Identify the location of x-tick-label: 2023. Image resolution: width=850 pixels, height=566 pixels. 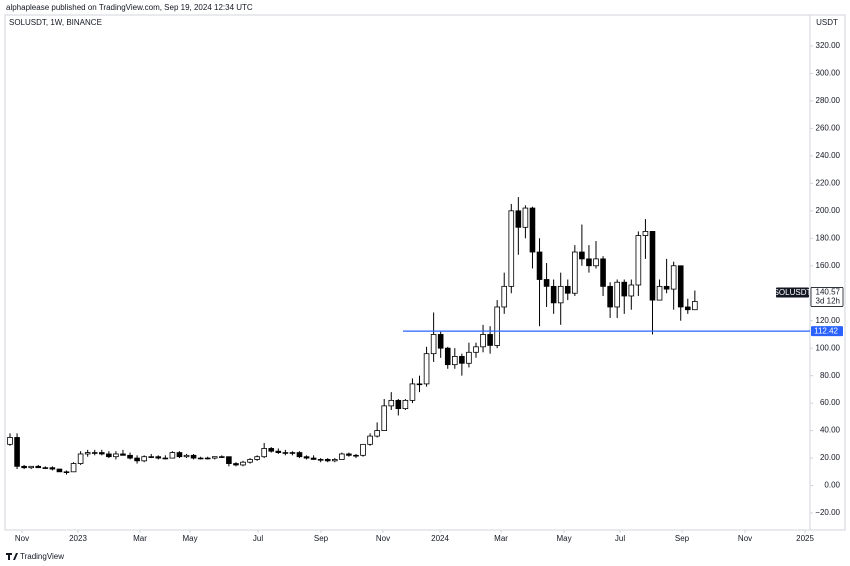
(78, 538).